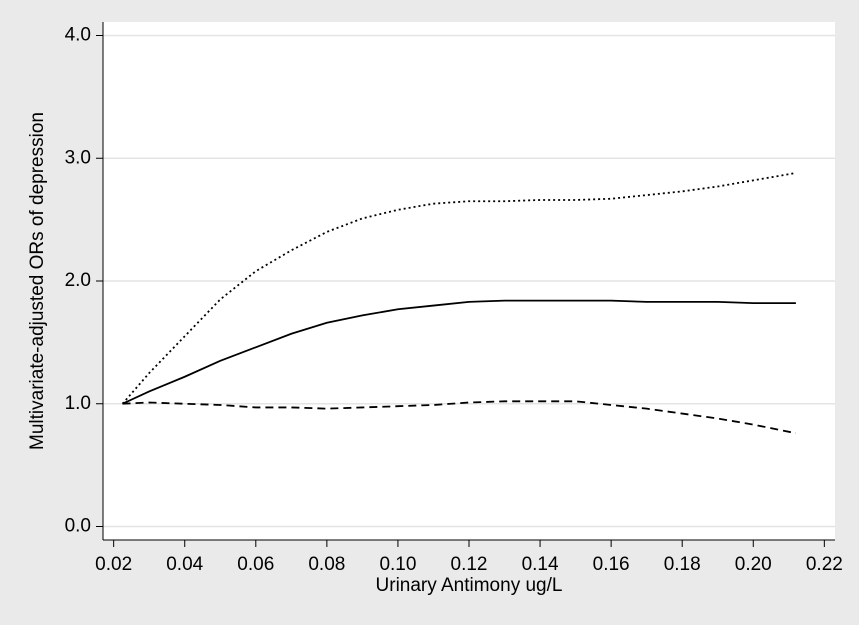 The height and width of the screenshot is (625, 859). I want to click on y-tick-label: 2.0, so click(78, 280).